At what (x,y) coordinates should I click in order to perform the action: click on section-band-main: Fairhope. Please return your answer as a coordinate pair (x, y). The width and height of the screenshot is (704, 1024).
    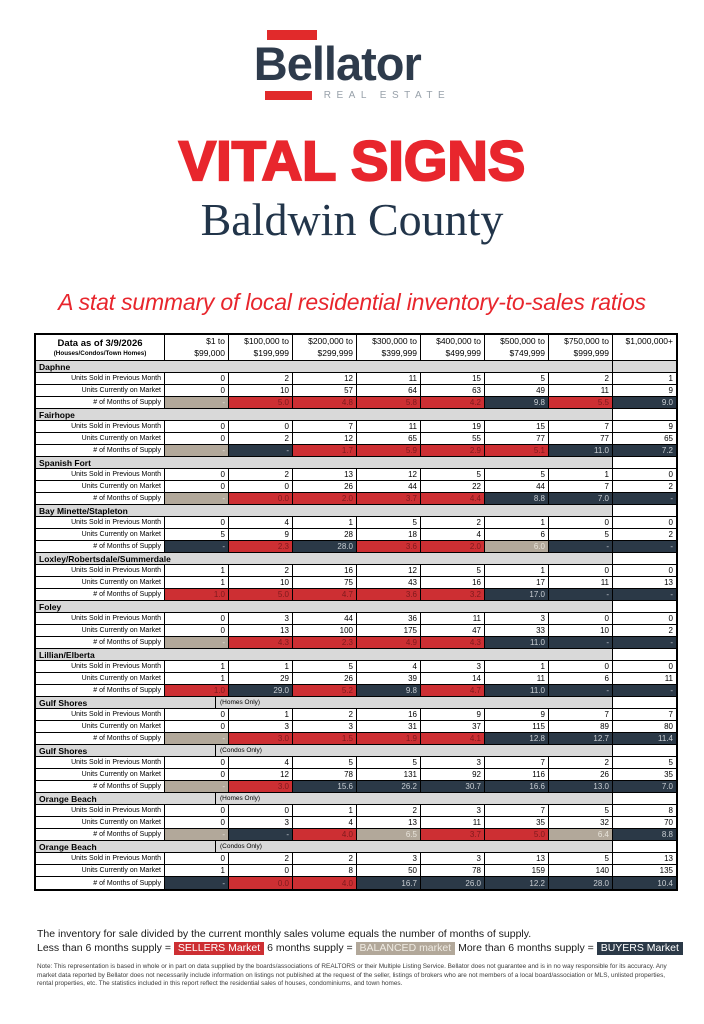
    Looking at the image, I should click on (324, 414).